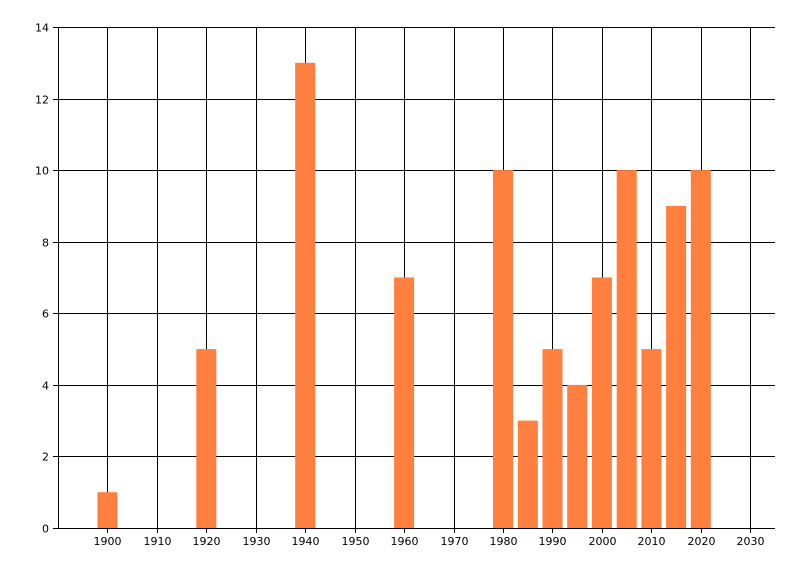  What do you see at coordinates (257, 541) in the screenshot?
I see `x-tick-label: 1930` at bounding box center [257, 541].